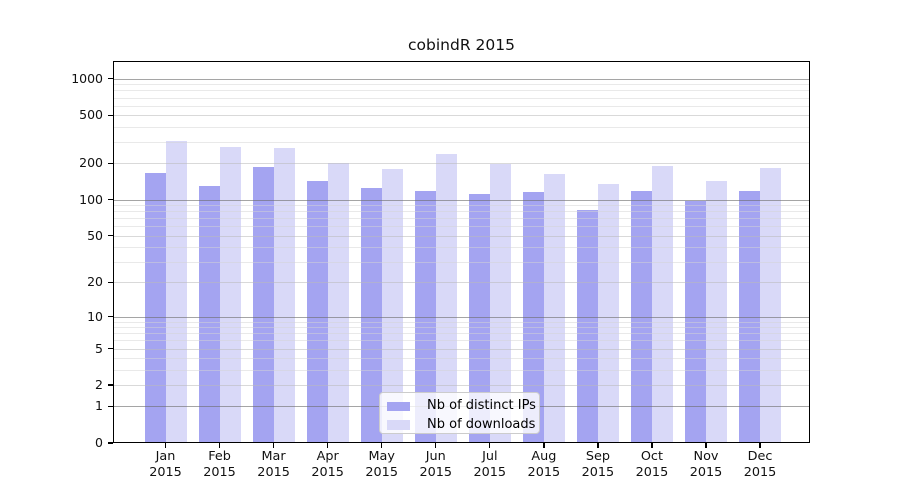 This screenshot has height=500, width=900. What do you see at coordinates (760, 445) in the screenshot?
I see `x-tick-mark-dec` at bounding box center [760, 445].